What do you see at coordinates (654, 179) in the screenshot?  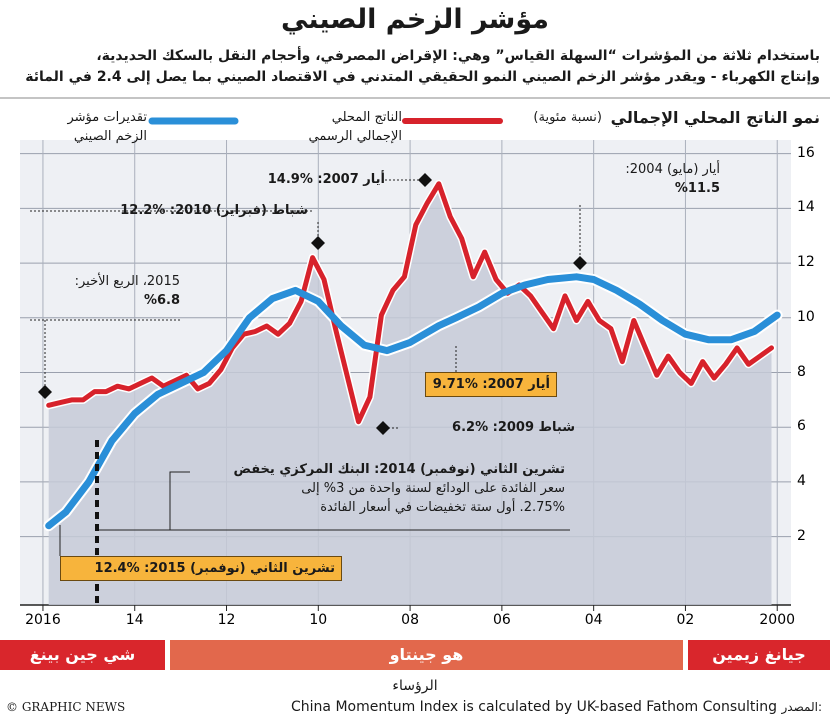 I see `annotation: أيار (مايو) 2004: %11.5` at bounding box center [654, 179].